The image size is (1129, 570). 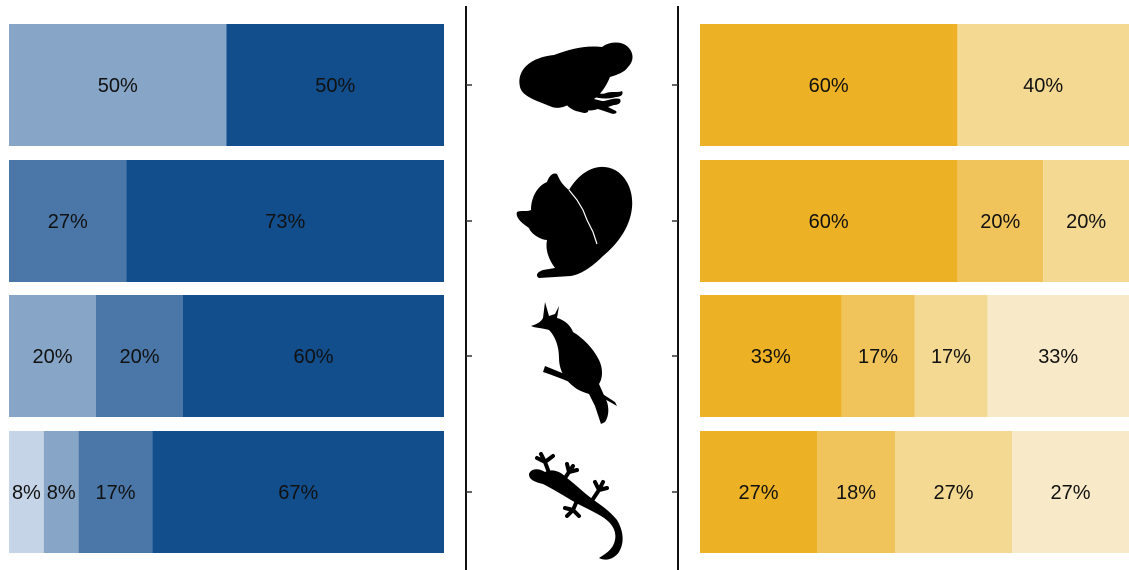 I want to click on left-bar-frog-label-1: 50%, so click(x=118, y=86).